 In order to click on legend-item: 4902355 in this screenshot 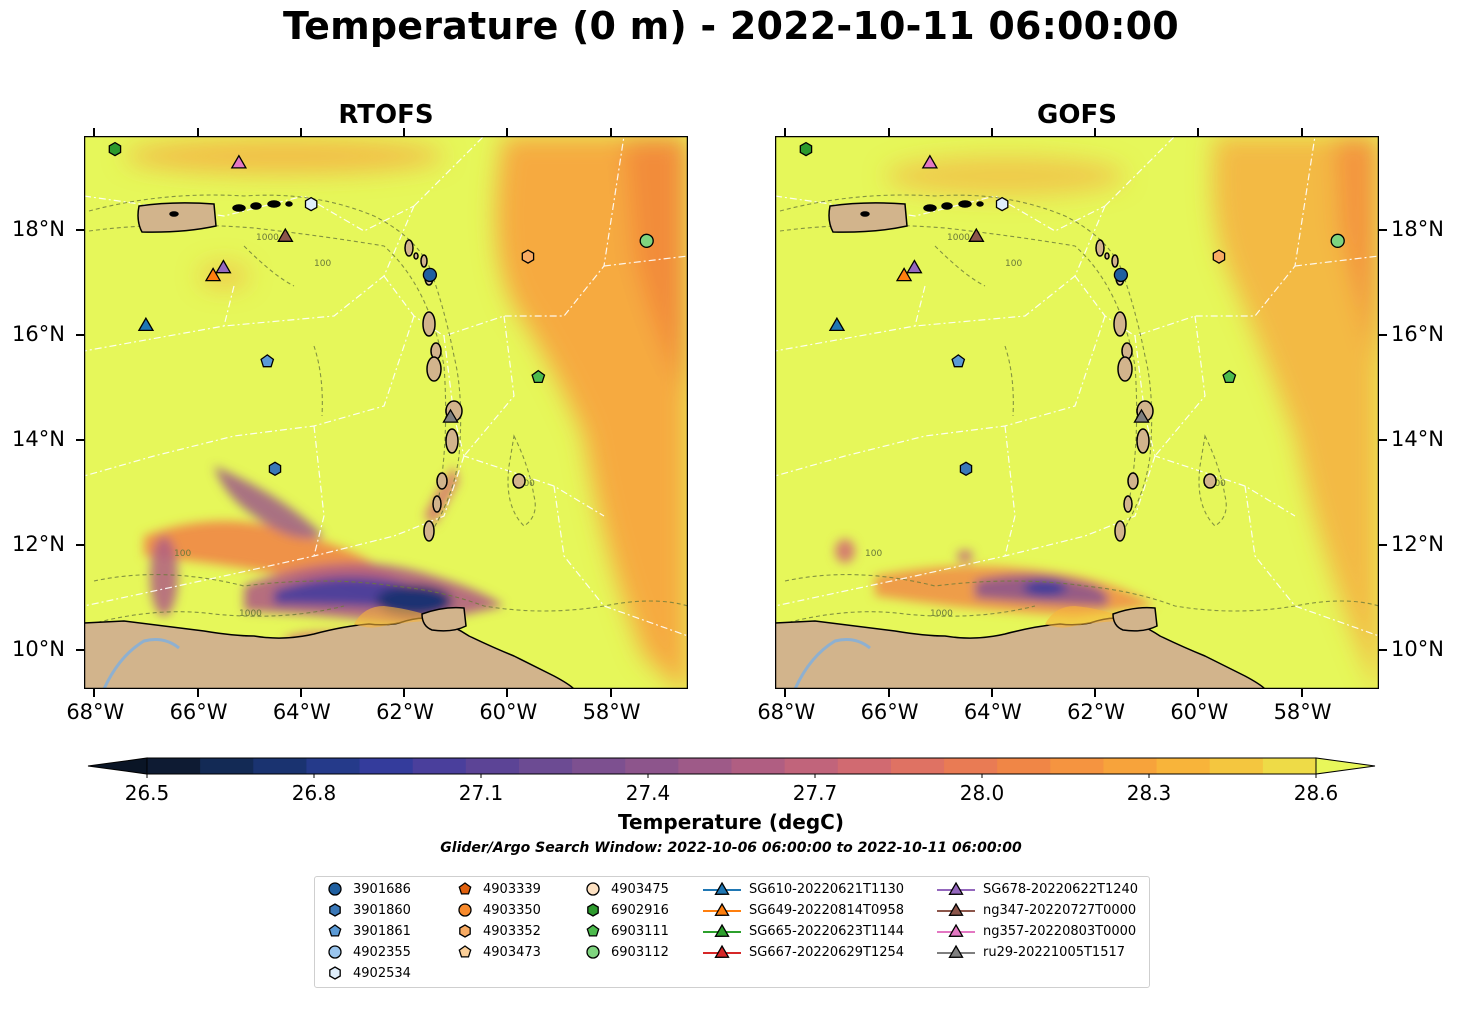, I will do `click(368, 952)`.